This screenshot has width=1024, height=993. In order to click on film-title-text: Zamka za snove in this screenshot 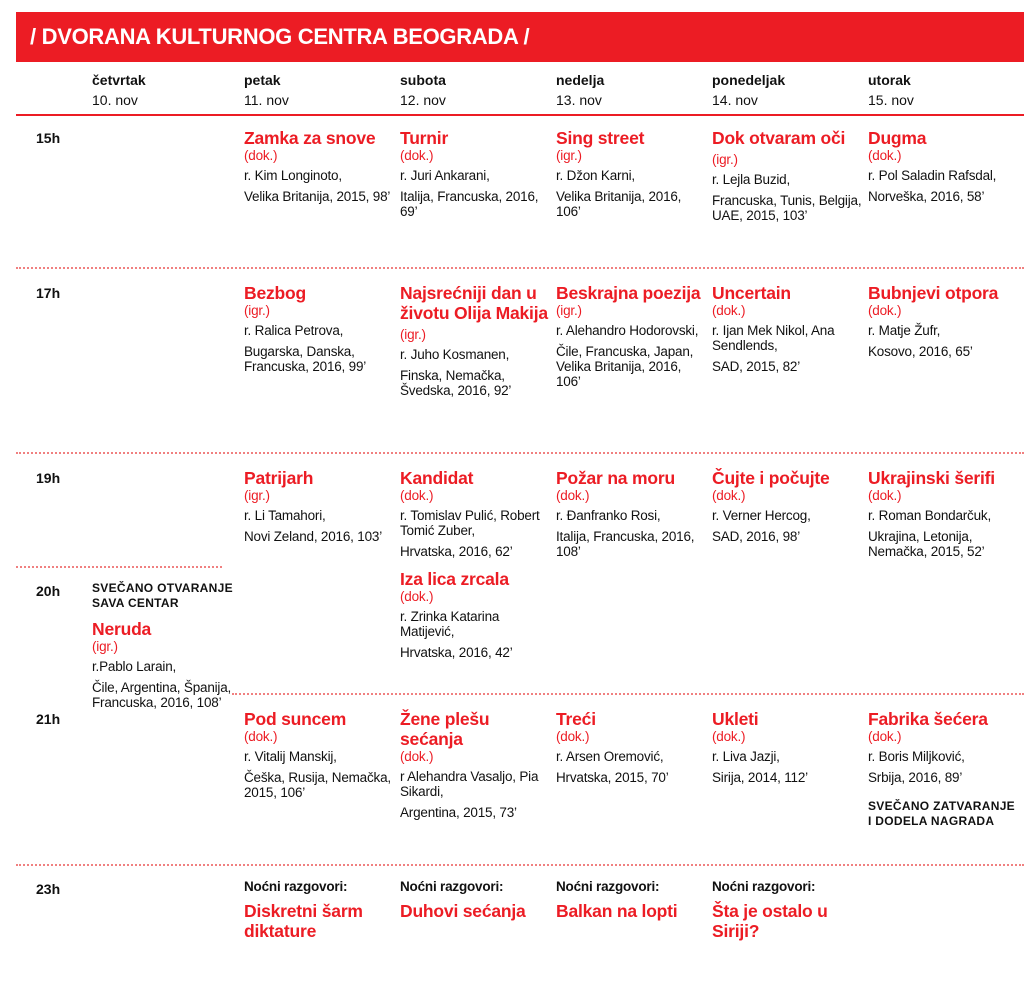, I will do `click(310, 138)`.